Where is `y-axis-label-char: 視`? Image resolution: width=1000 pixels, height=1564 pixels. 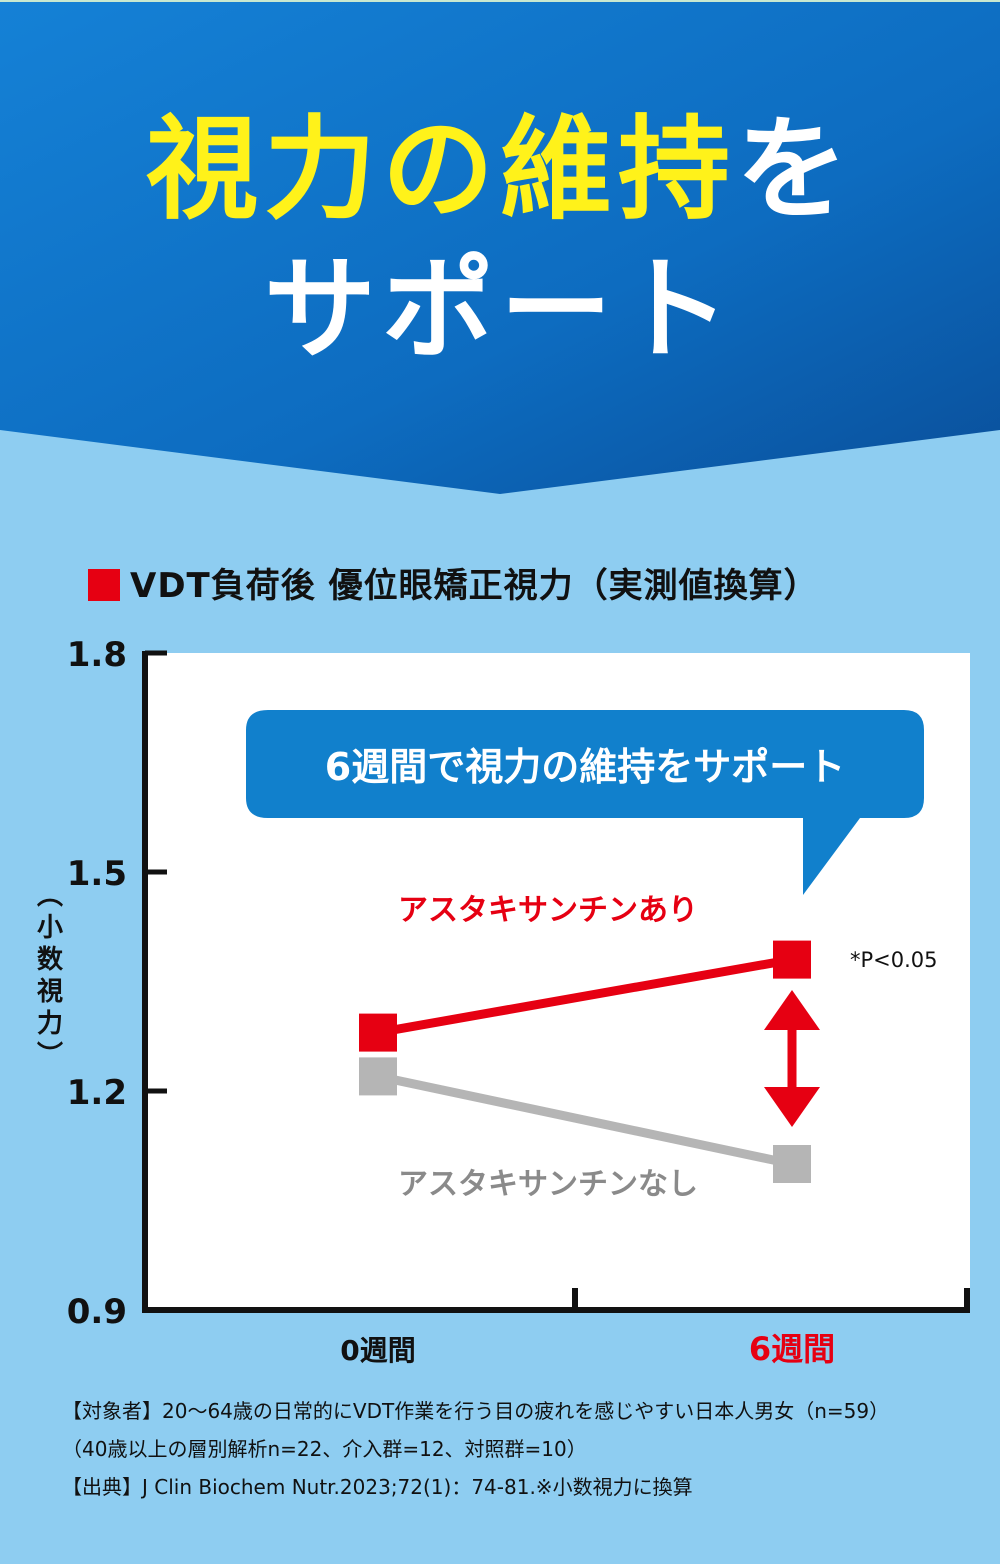 y-axis-label-char: 視 is located at coordinates (50, 992).